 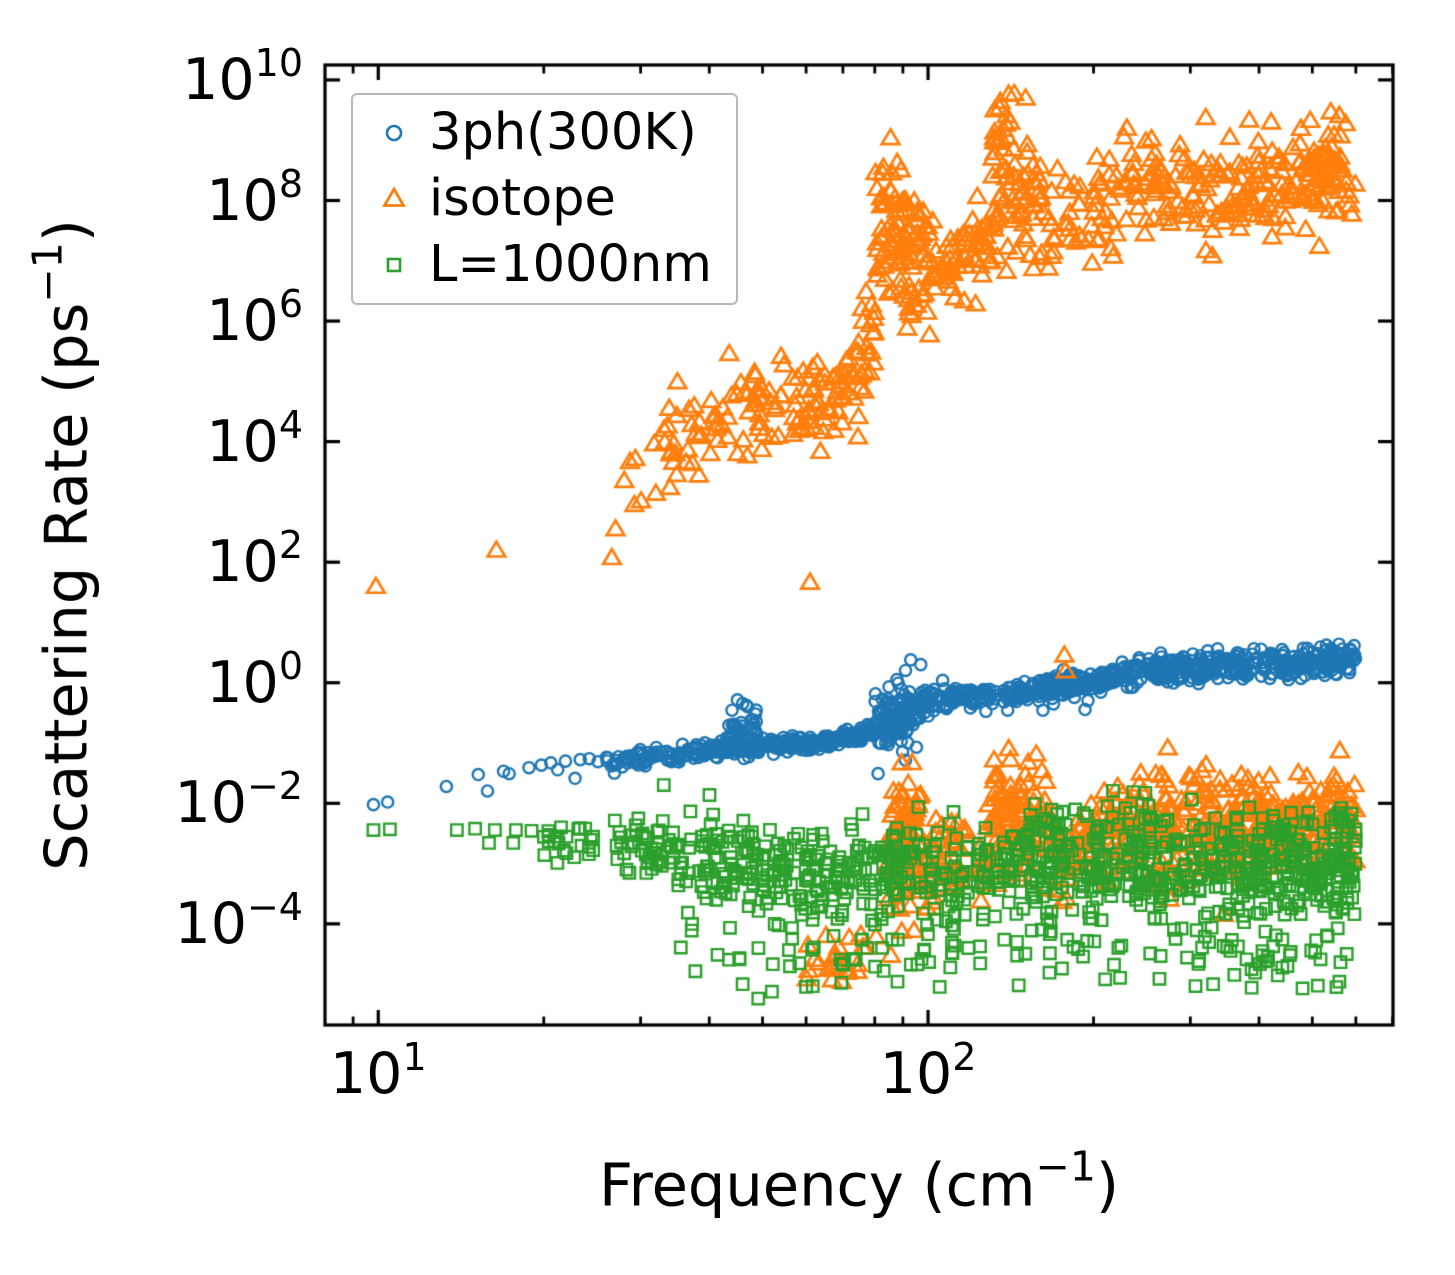 What do you see at coordinates (66, 231) in the screenshot?
I see `y-axis-label-close: )` at bounding box center [66, 231].